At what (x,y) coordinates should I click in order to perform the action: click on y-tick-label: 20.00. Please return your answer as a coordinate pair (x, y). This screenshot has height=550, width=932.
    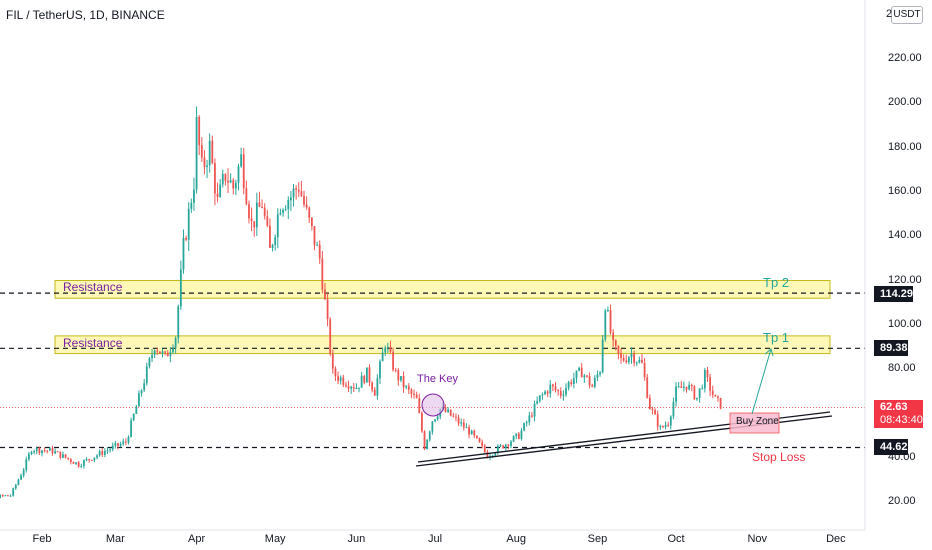
    Looking at the image, I should click on (902, 501).